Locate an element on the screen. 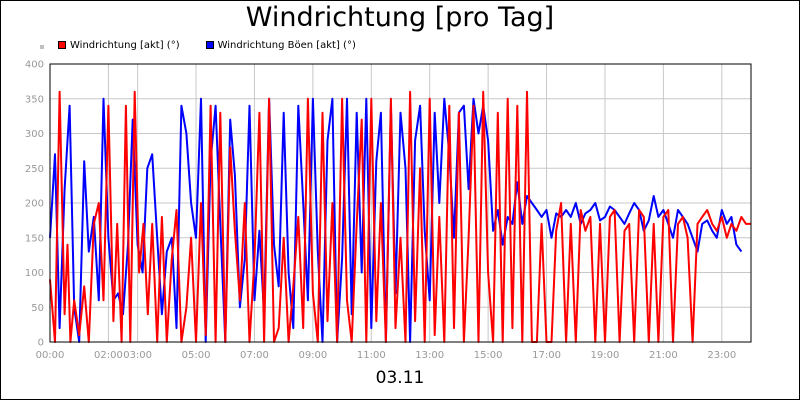 This screenshot has height=400, width=800. y-axis-ticks: 0 50 100 150 200 250 300 350 400 is located at coordinates (34, 204).